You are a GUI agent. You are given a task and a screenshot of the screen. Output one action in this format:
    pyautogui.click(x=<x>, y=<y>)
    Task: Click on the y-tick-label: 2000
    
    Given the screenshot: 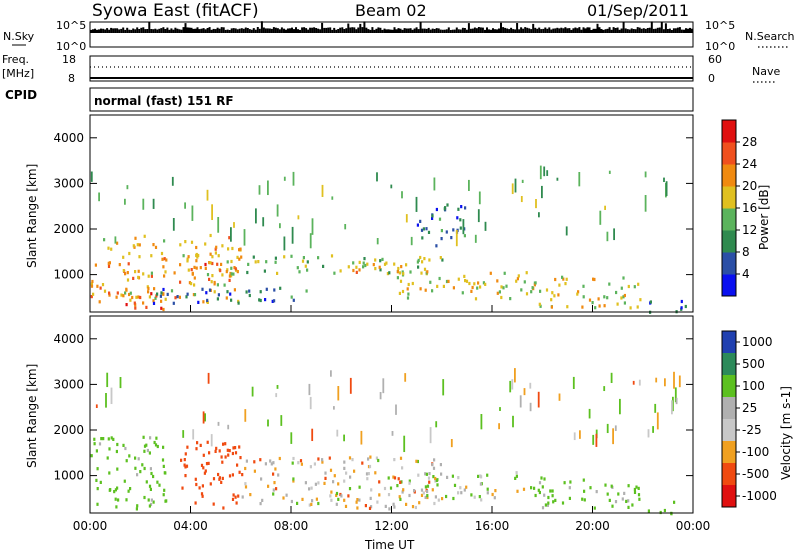 What is the action you would take?
    pyautogui.click(x=68, y=229)
    